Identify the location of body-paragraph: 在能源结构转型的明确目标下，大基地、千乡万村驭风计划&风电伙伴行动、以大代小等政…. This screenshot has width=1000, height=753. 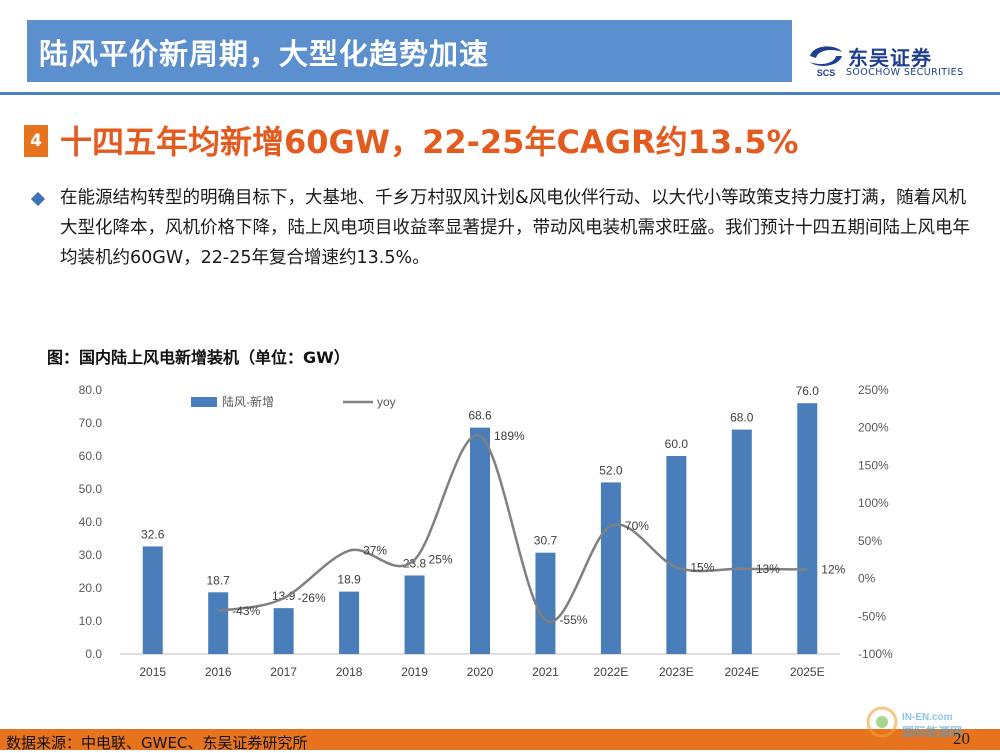
(515, 228).